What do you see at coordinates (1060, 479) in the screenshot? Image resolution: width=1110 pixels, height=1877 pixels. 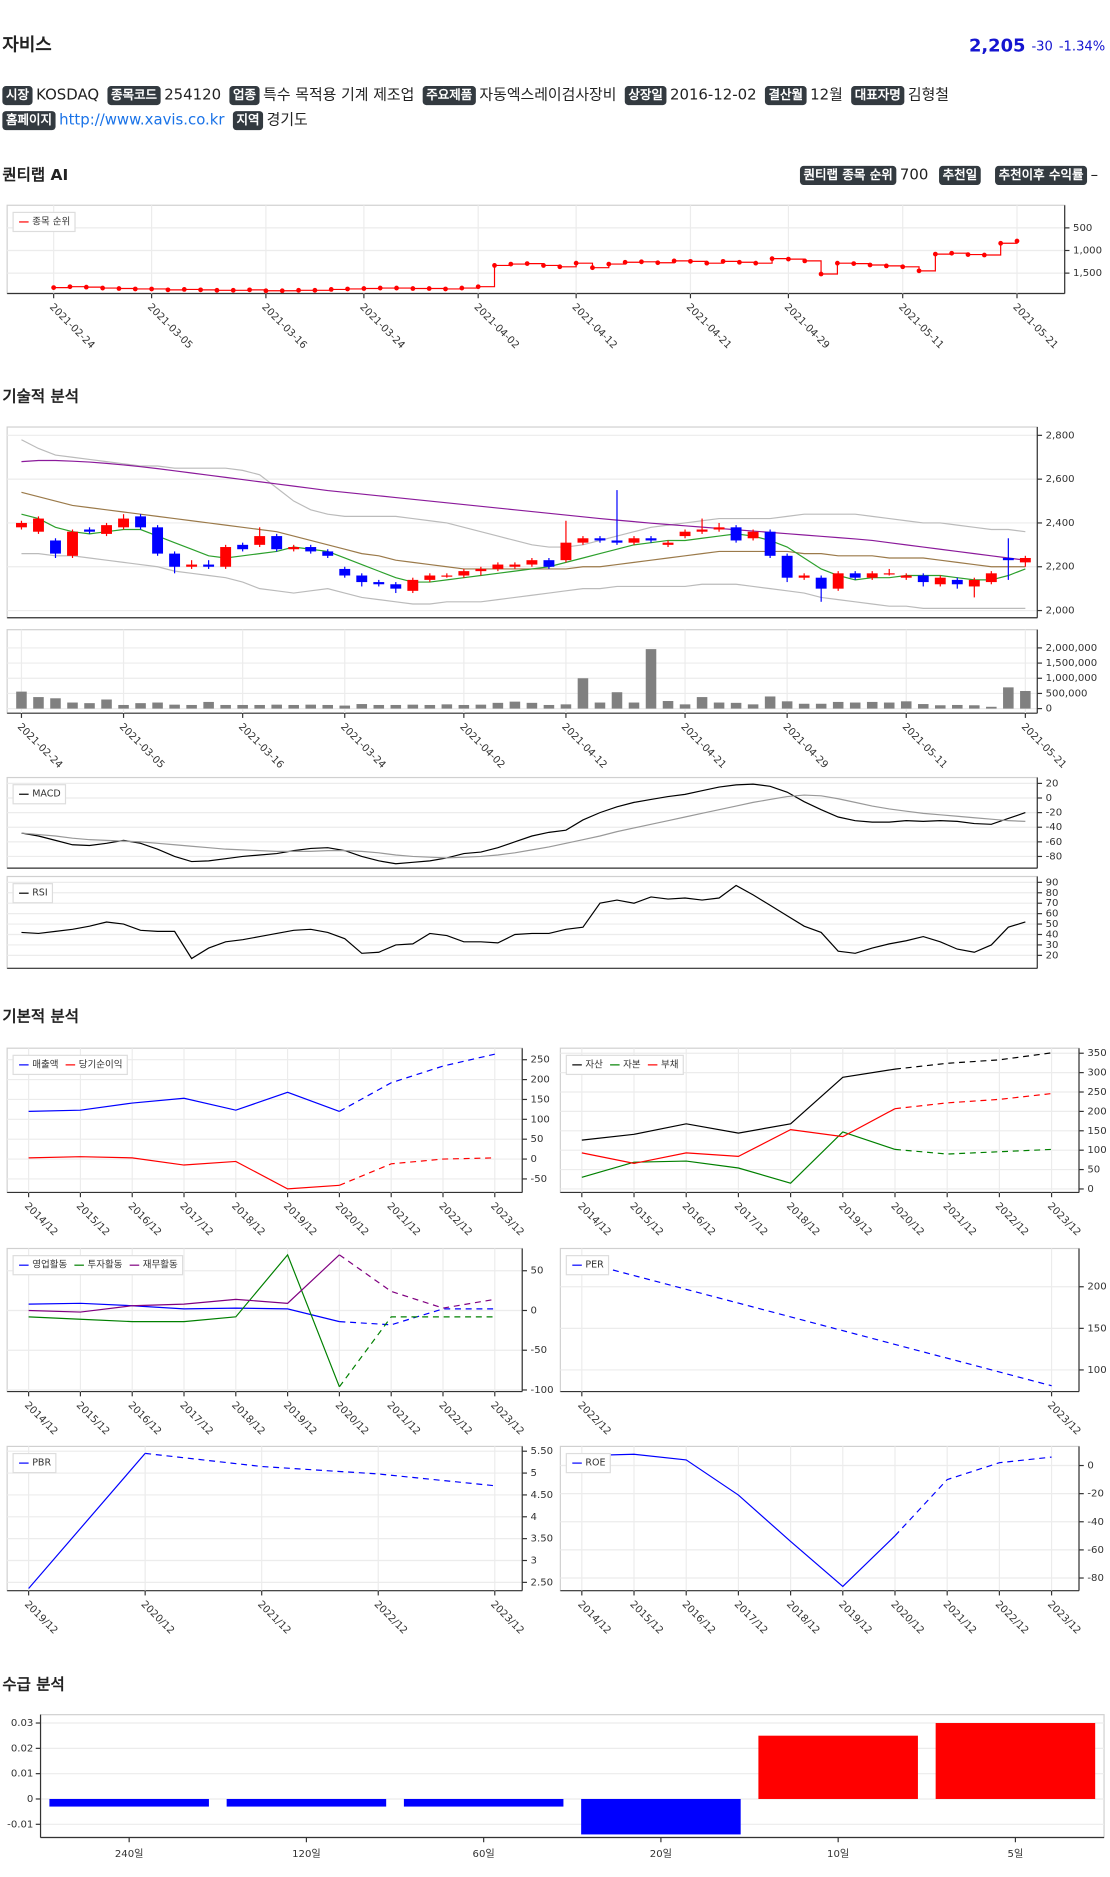 I see `y-tick-label: 2,600` at bounding box center [1060, 479].